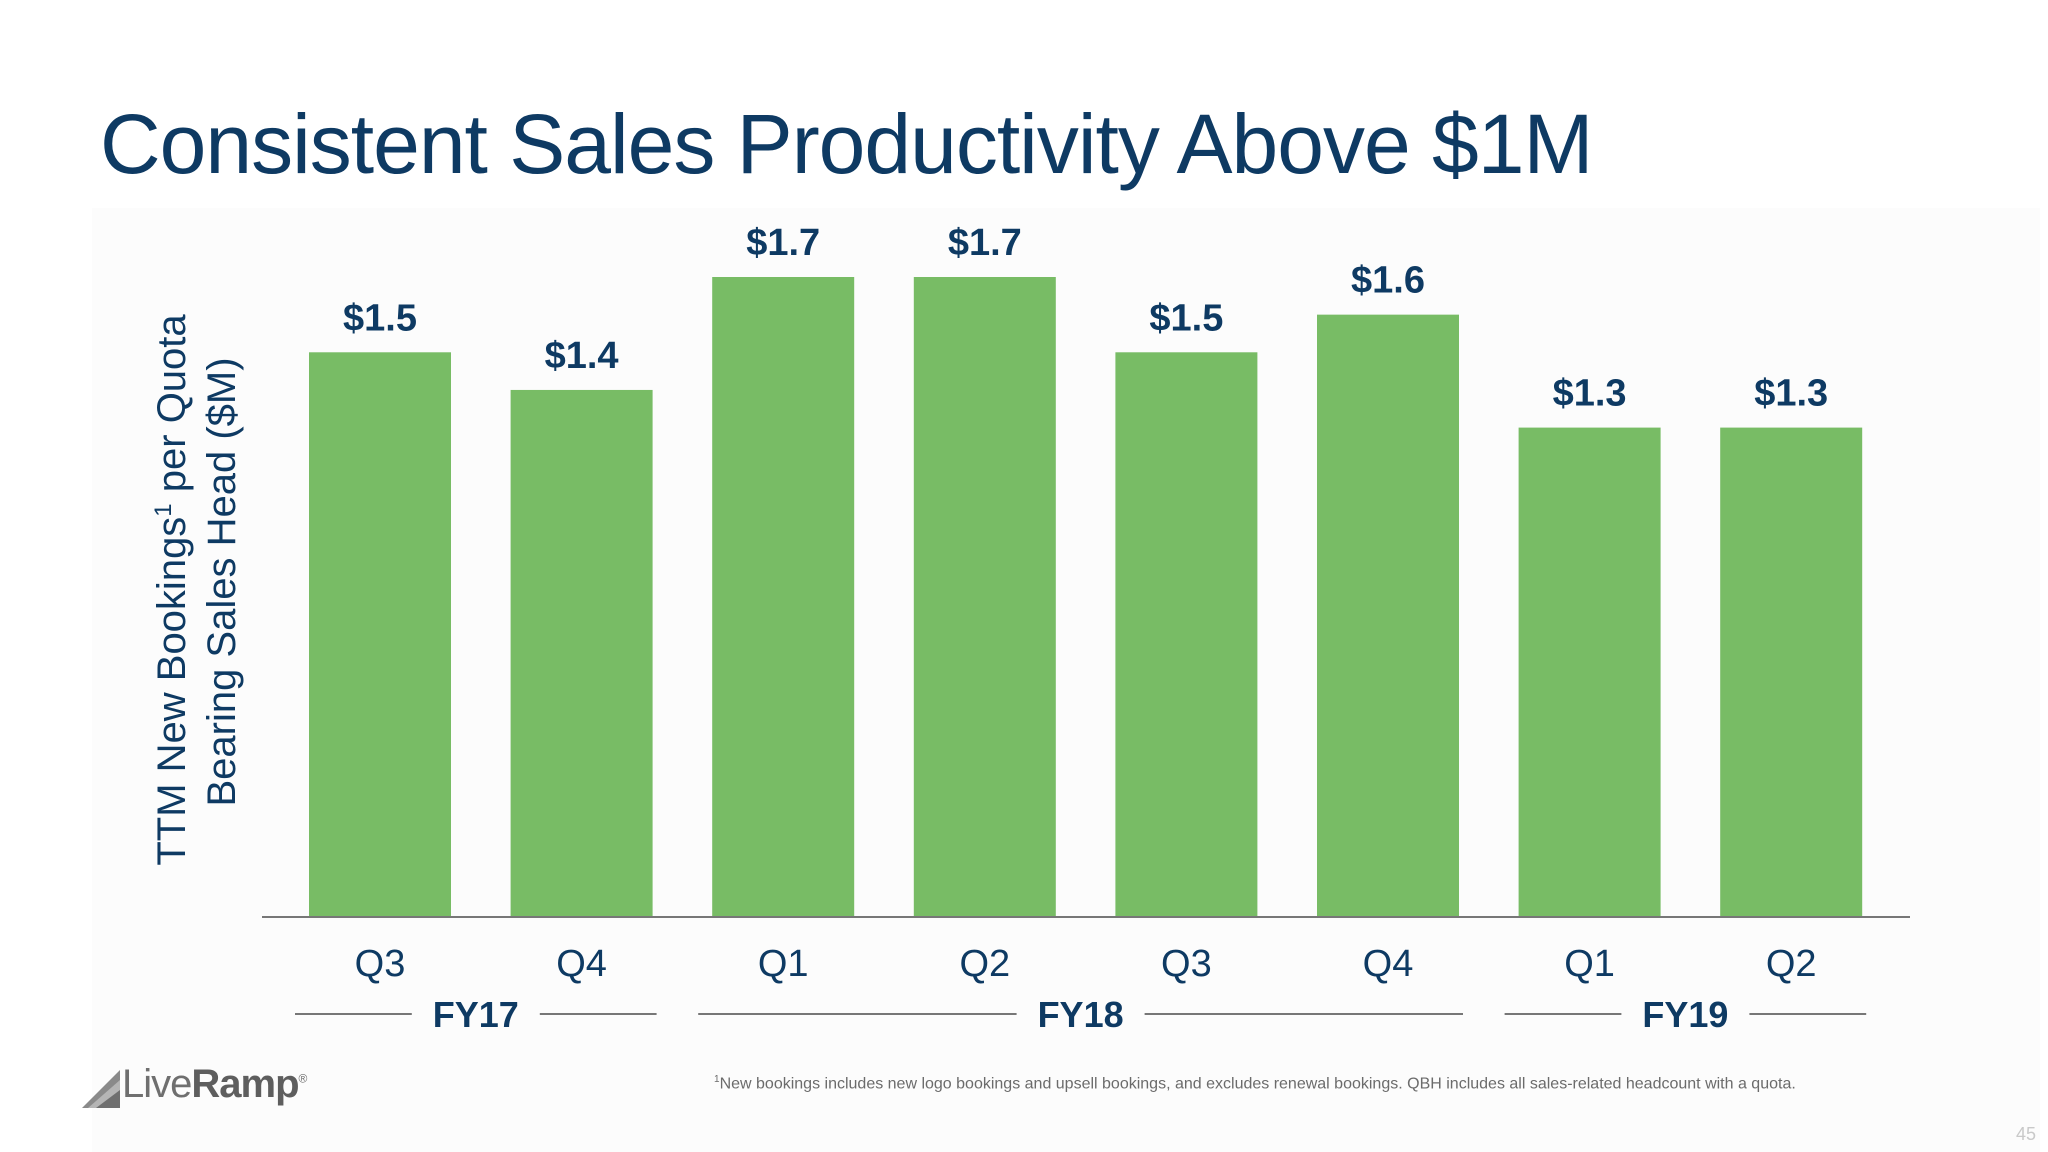 The width and height of the screenshot is (2048, 1152). I want to click on data-label-5: $1.5, so click(1186, 318).